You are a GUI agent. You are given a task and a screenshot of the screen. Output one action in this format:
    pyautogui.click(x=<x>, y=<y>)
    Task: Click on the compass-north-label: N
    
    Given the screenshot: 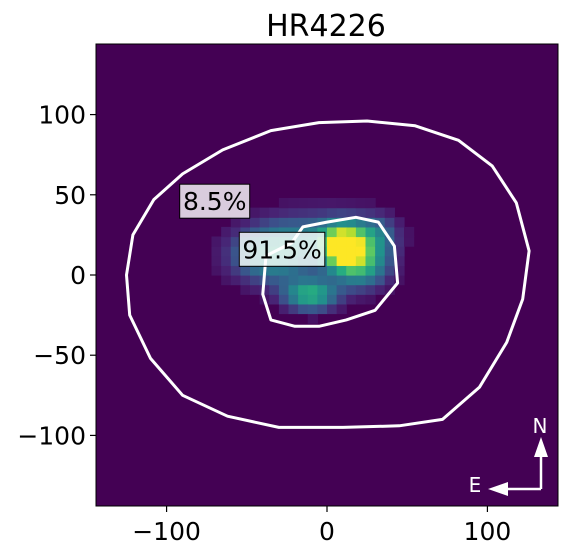 What is the action you would take?
    pyautogui.click(x=540, y=426)
    